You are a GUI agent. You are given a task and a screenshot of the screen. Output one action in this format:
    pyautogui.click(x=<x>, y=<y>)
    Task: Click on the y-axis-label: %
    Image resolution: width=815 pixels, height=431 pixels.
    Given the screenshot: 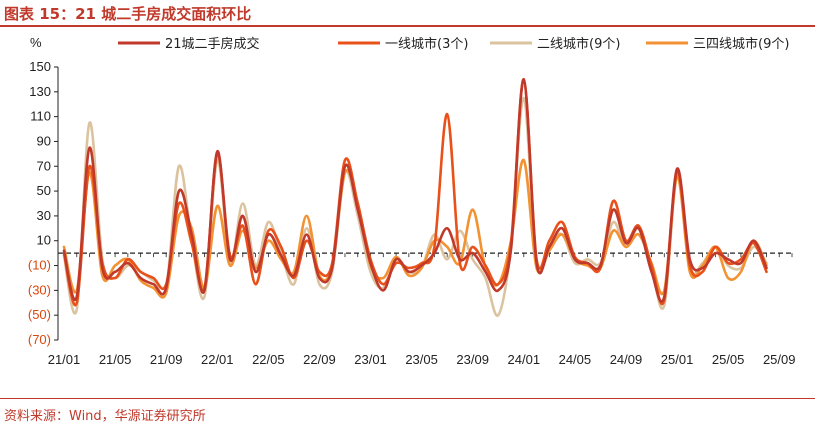 What is the action you would take?
    pyautogui.click(x=36, y=42)
    